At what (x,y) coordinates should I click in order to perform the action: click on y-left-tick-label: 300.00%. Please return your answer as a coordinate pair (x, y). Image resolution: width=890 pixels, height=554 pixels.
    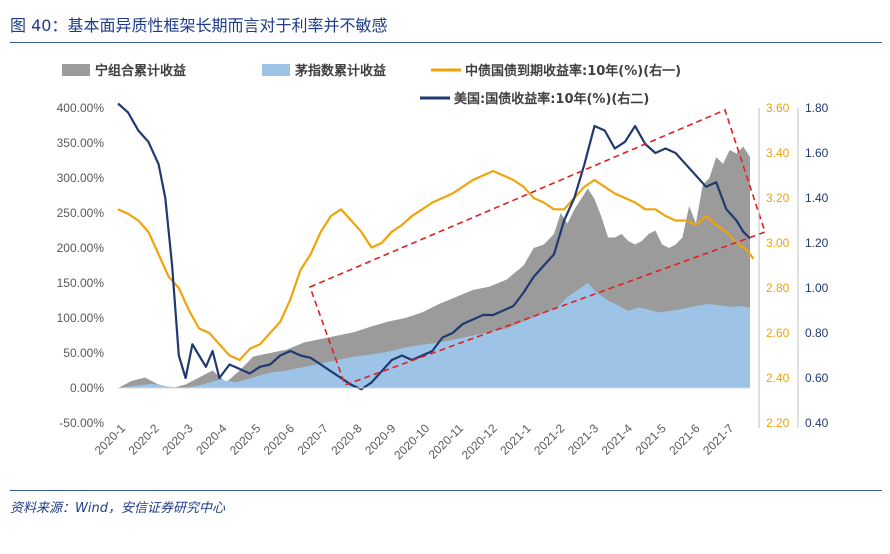
    Looking at the image, I should click on (81, 178).